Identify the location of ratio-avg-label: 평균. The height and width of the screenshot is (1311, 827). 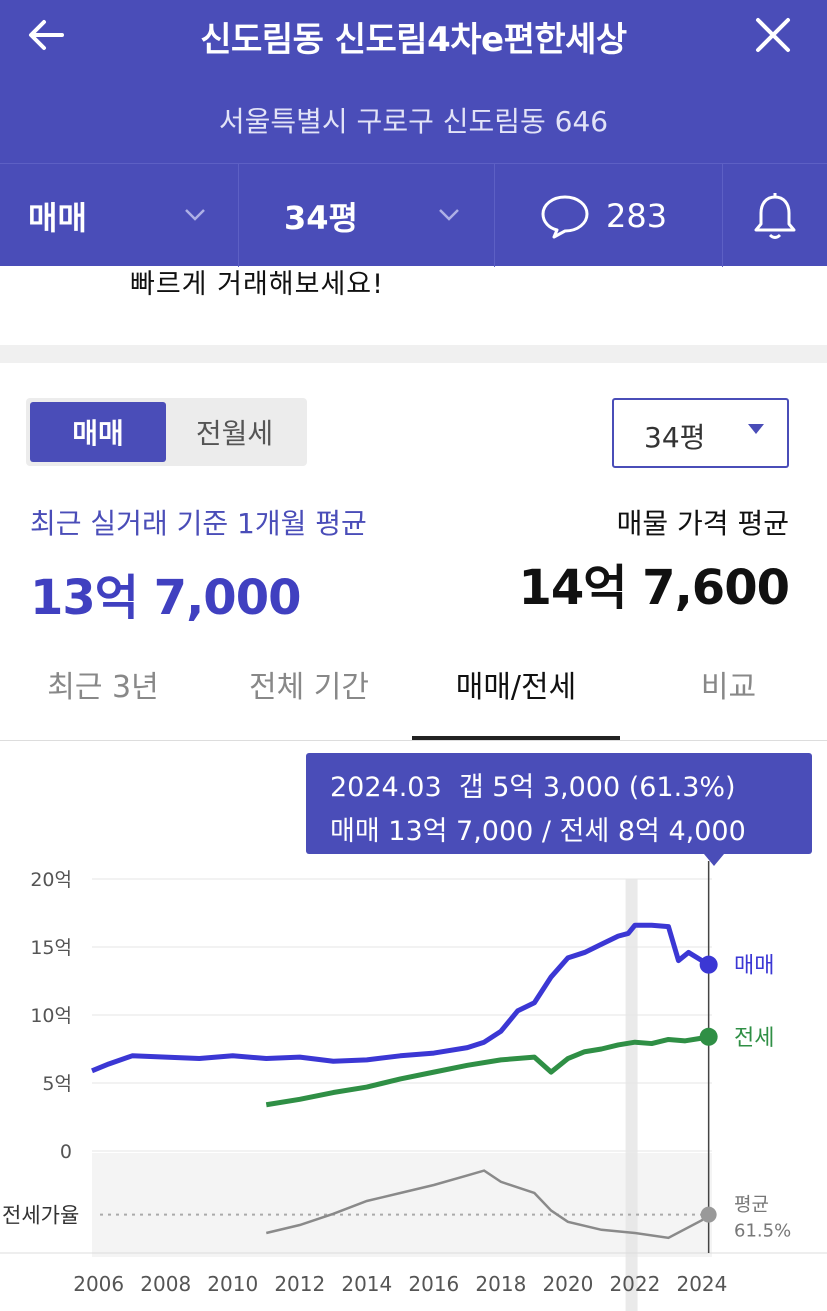
(751, 1205).